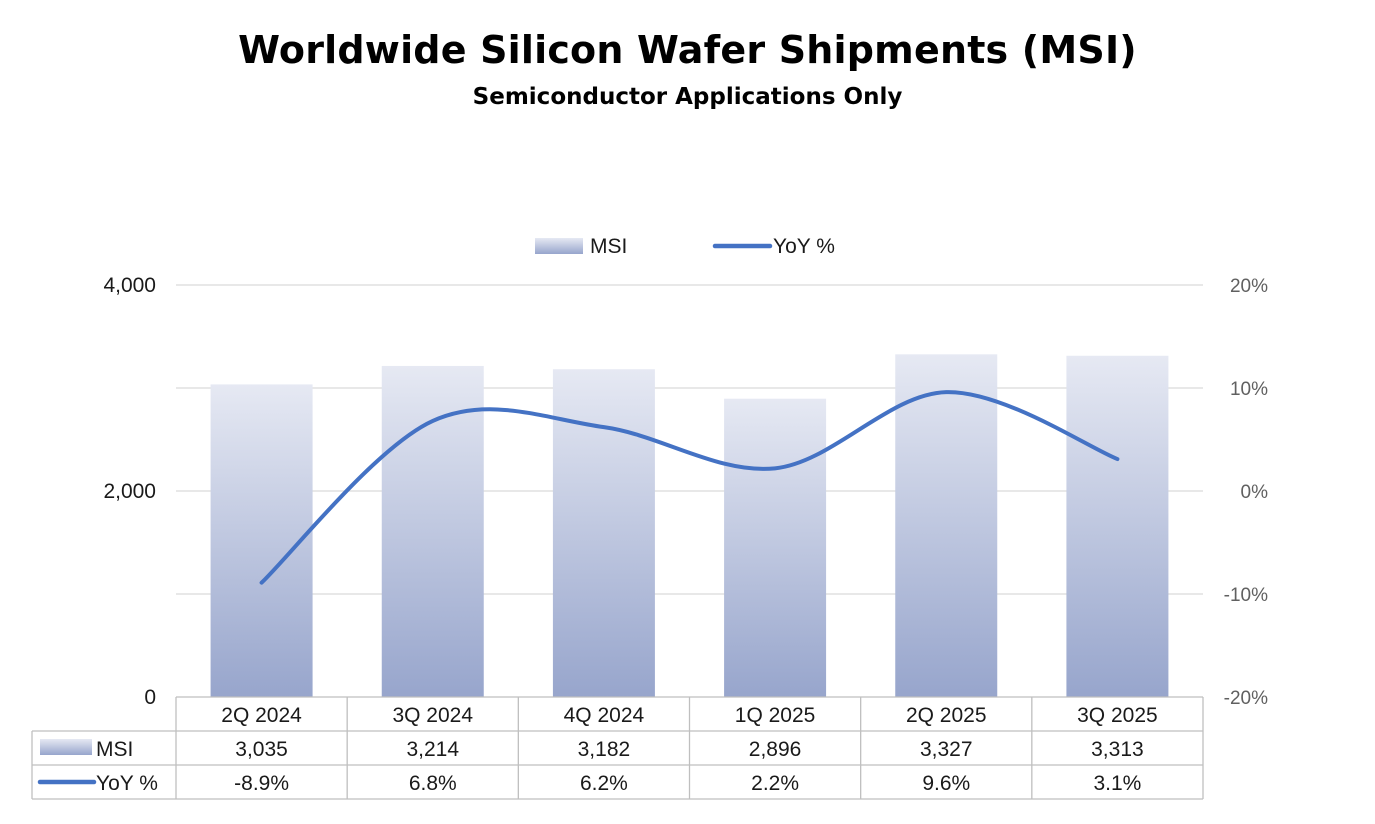  What do you see at coordinates (608, 246) in the screenshot?
I see `legend-label-msi: MSI` at bounding box center [608, 246].